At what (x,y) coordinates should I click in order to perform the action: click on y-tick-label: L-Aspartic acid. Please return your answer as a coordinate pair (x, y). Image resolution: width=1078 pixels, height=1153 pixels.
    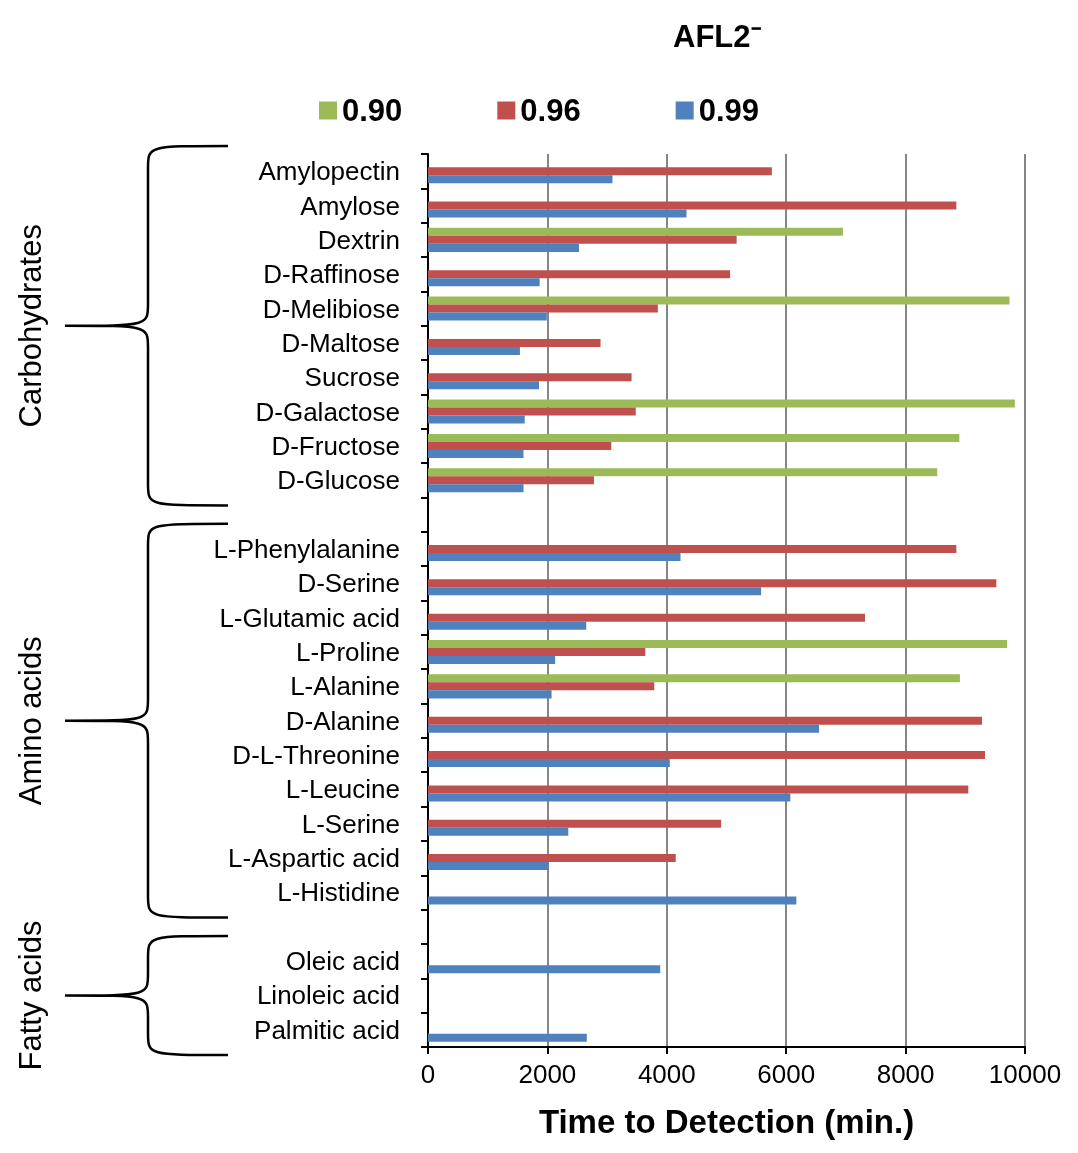
    Looking at the image, I should click on (314, 858).